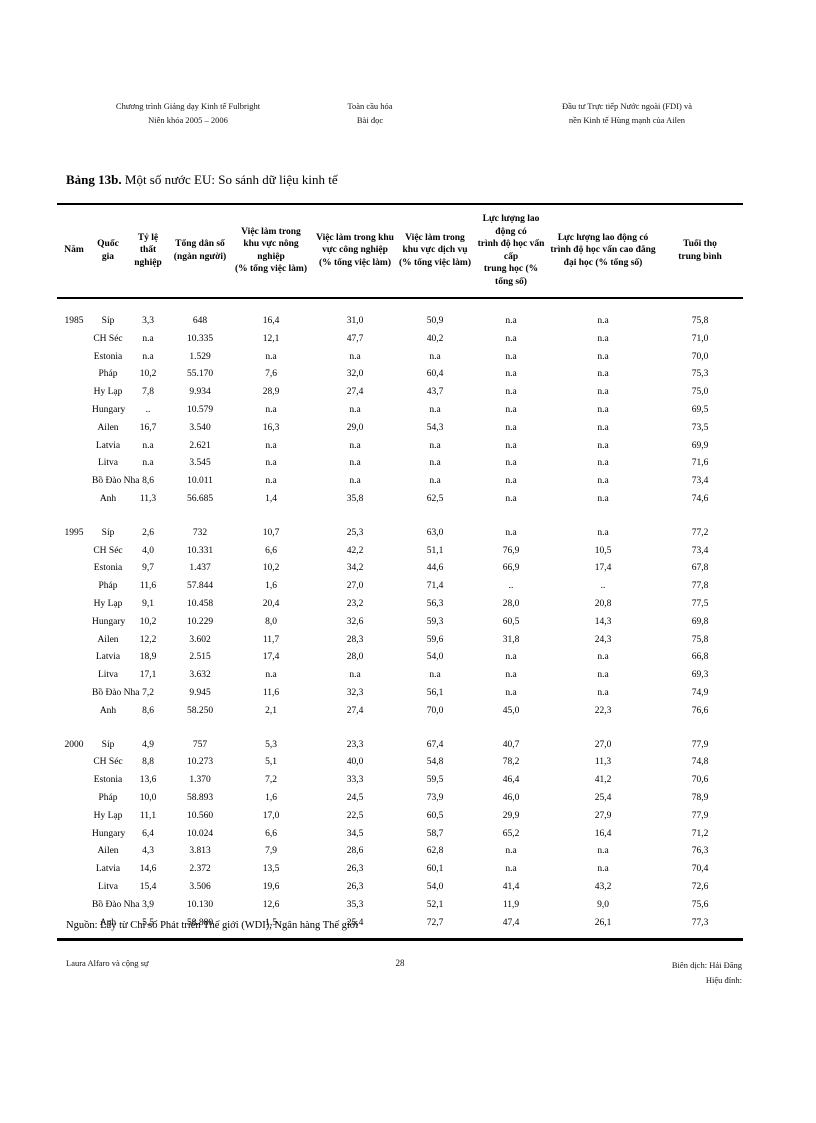 The height and width of the screenshot is (1123, 816). I want to click on table-row: Pháp 11,6 57.844 1,6 27,0 71,4.... 77,8, so click(400, 587).